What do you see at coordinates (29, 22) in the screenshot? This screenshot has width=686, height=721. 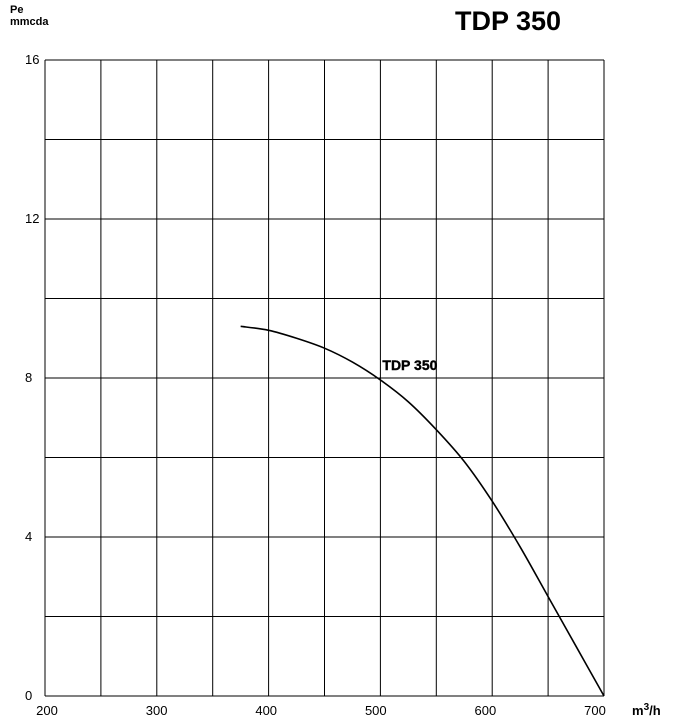 I see `y-axis-label-line-2: mmcda` at bounding box center [29, 22].